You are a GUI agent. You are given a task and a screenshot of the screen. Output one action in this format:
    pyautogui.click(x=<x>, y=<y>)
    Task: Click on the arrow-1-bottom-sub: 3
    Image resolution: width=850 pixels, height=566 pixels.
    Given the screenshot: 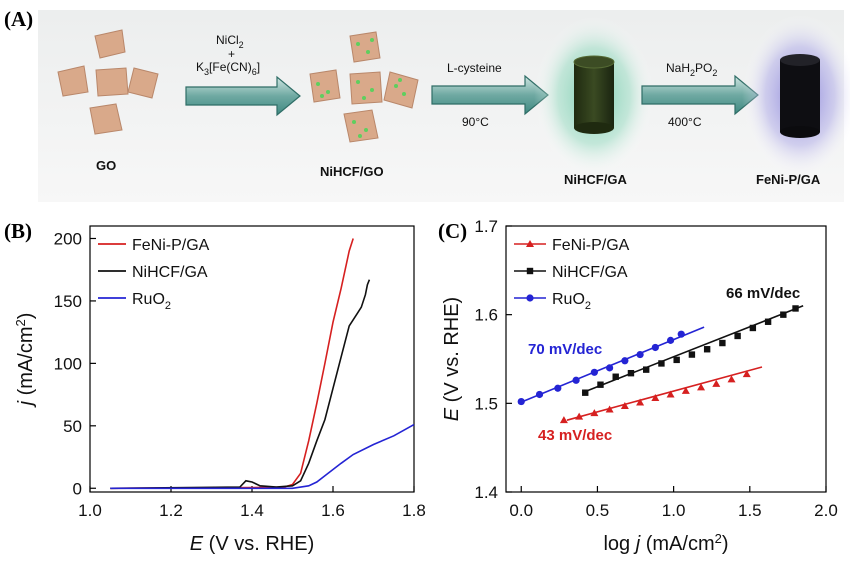 What is the action you would take?
    pyautogui.click(x=206, y=72)
    